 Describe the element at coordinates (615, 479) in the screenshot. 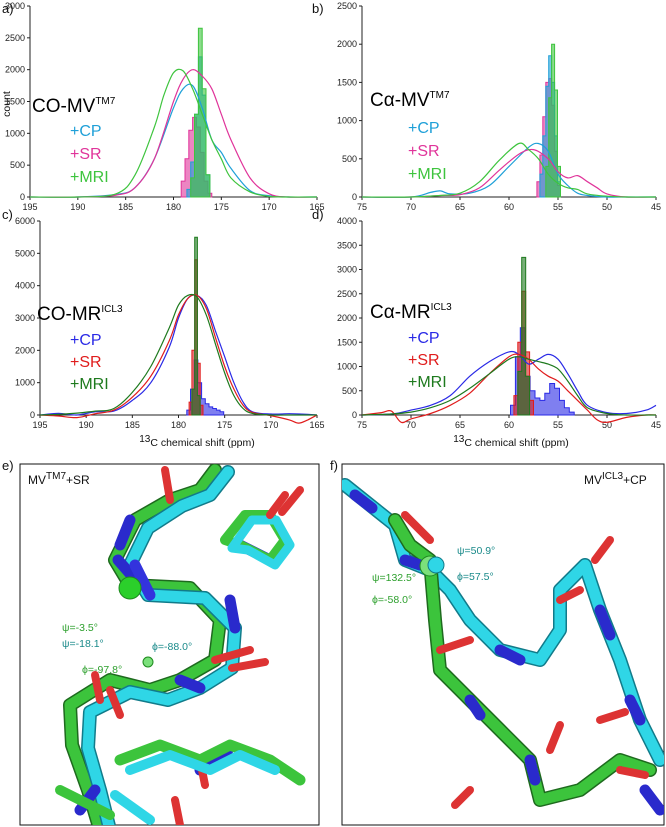

I see `structure-title-f: MVICL3+CP` at that location.